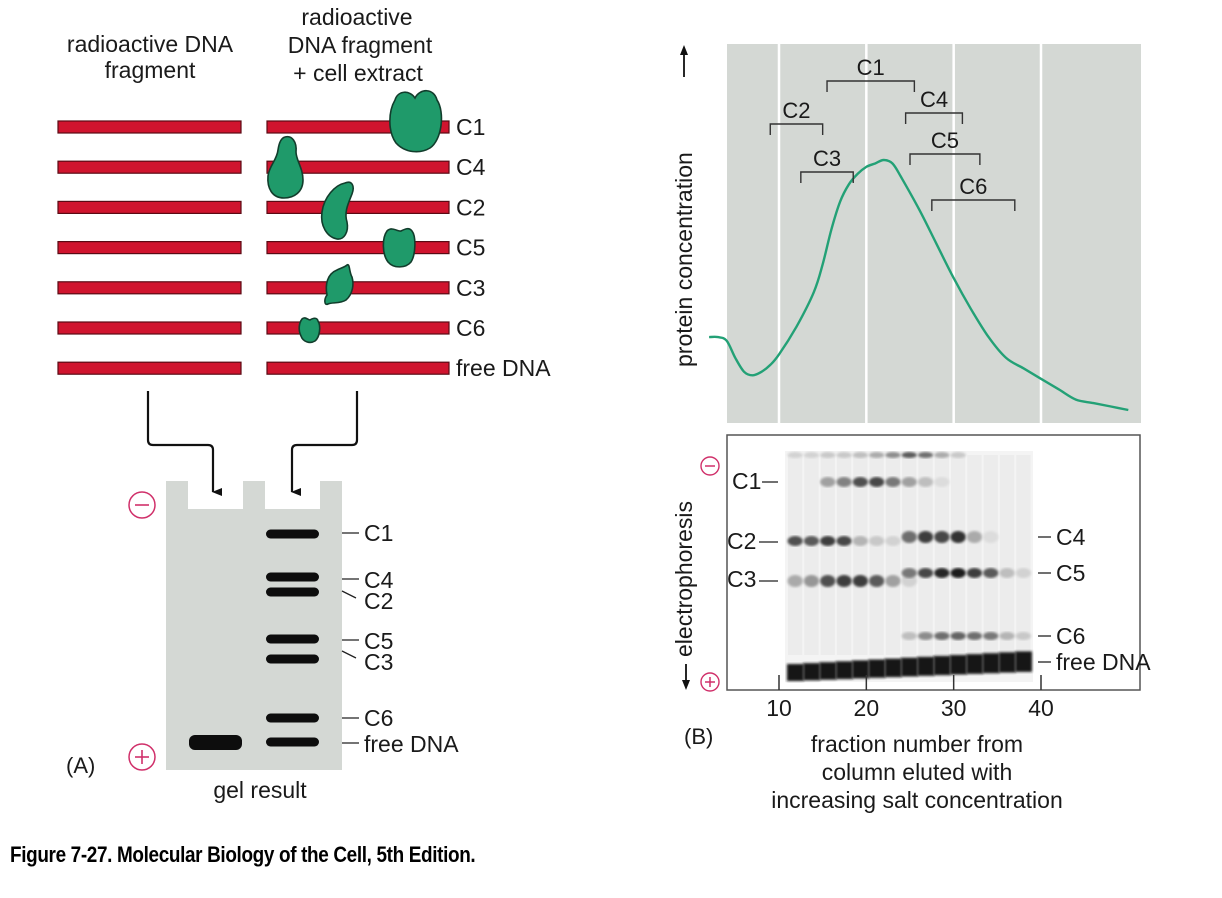 The height and width of the screenshot is (898, 1222). I want to click on plus-circle-icon, so click(142, 757).